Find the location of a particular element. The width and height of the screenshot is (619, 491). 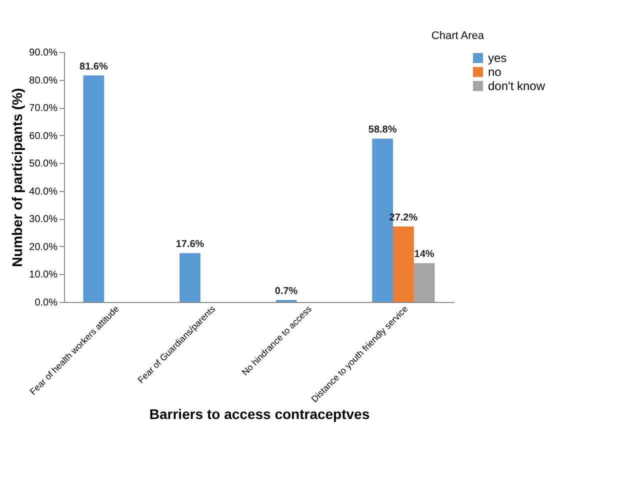

data-label: 81.6% is located at coordinates (94, 66).